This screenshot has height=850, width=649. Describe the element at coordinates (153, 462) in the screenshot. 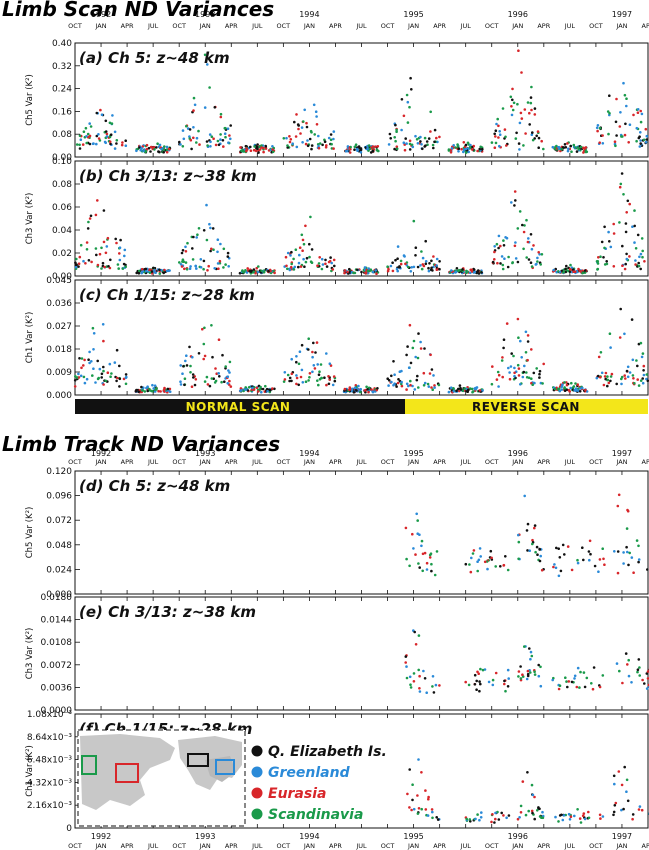

I see `month-tick-label: JUL` at that location.